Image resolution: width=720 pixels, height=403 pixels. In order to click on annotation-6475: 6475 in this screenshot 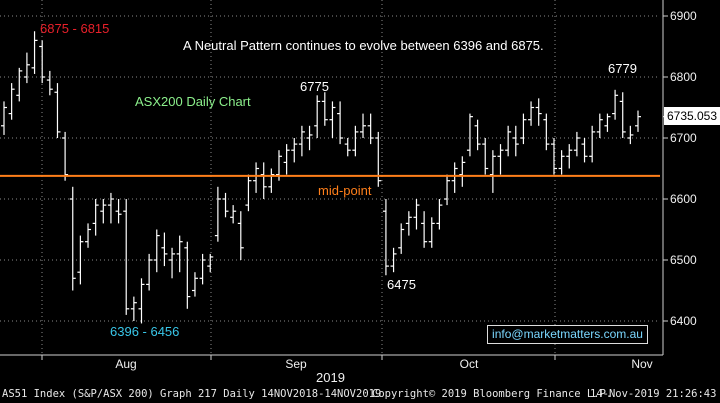, I will do `click(401, 284)`.